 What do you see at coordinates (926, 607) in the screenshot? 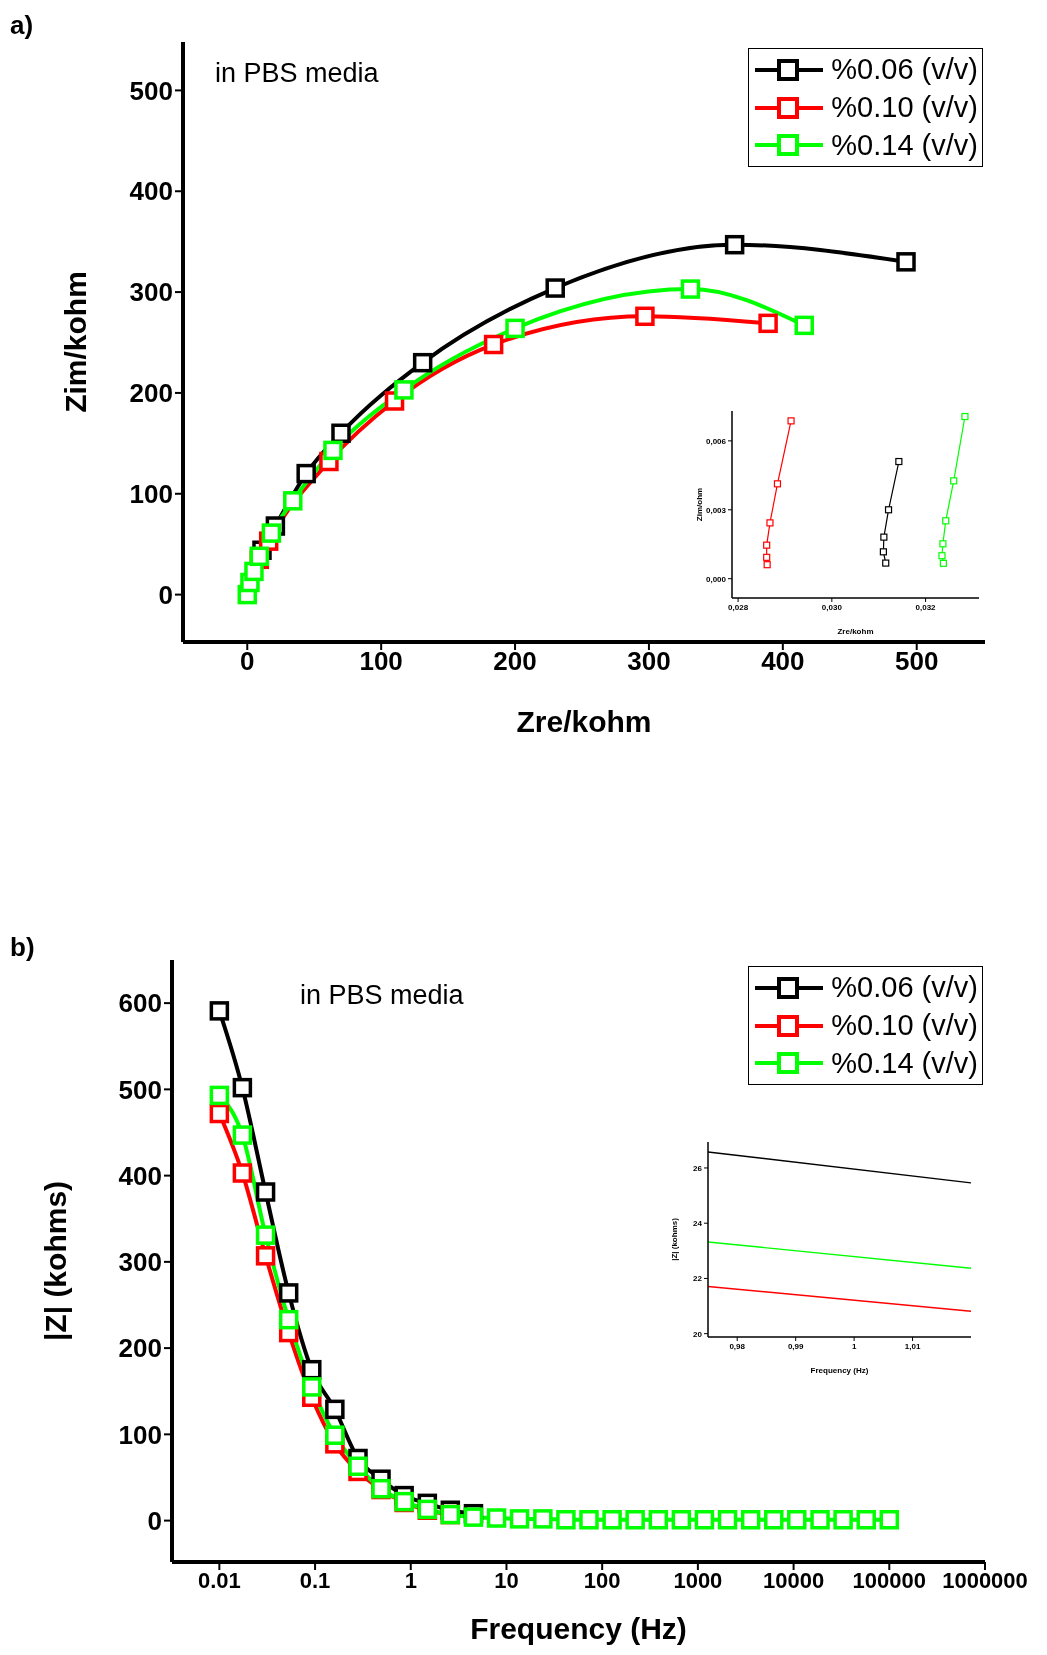
I see `x-tick-label: 0,032` at bounding box center [926, 607].